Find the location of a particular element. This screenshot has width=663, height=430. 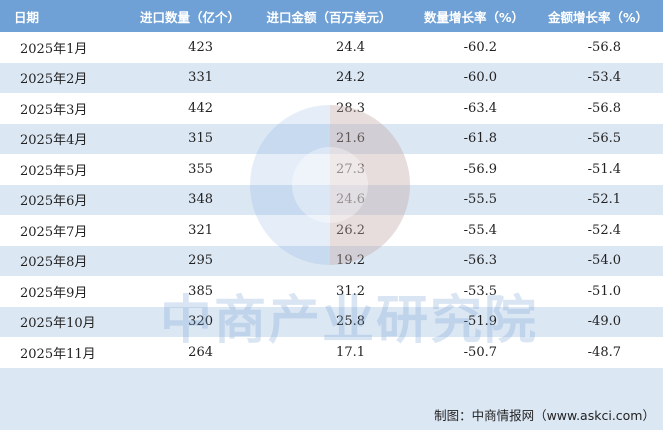

table-cell: -52.1 is located at coordinates (604, 200).